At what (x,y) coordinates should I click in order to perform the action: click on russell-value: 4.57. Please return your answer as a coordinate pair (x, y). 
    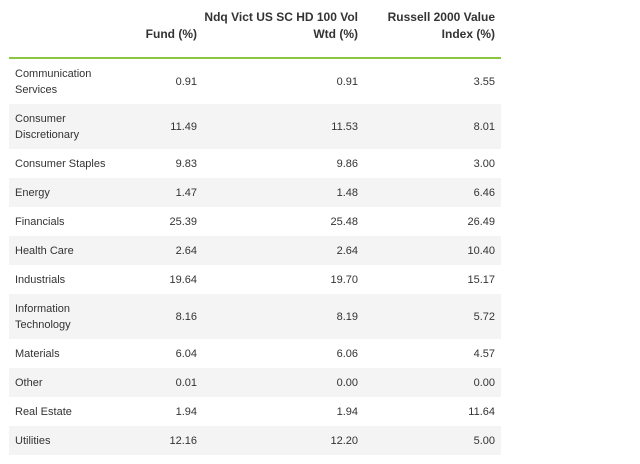
    Looking at the image, I should click on (484, 353).